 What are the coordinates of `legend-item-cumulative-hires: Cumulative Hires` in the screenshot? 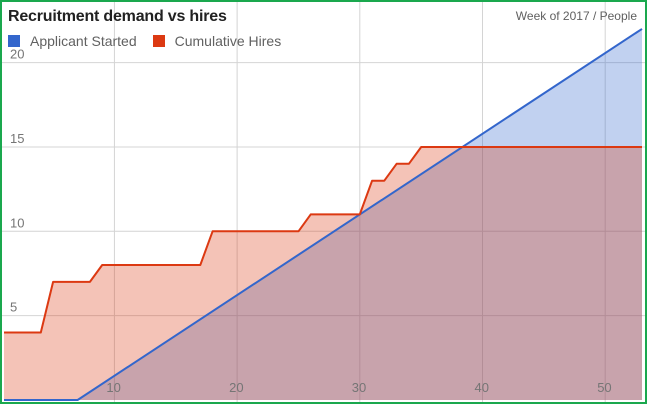 It's located at (217, 41).